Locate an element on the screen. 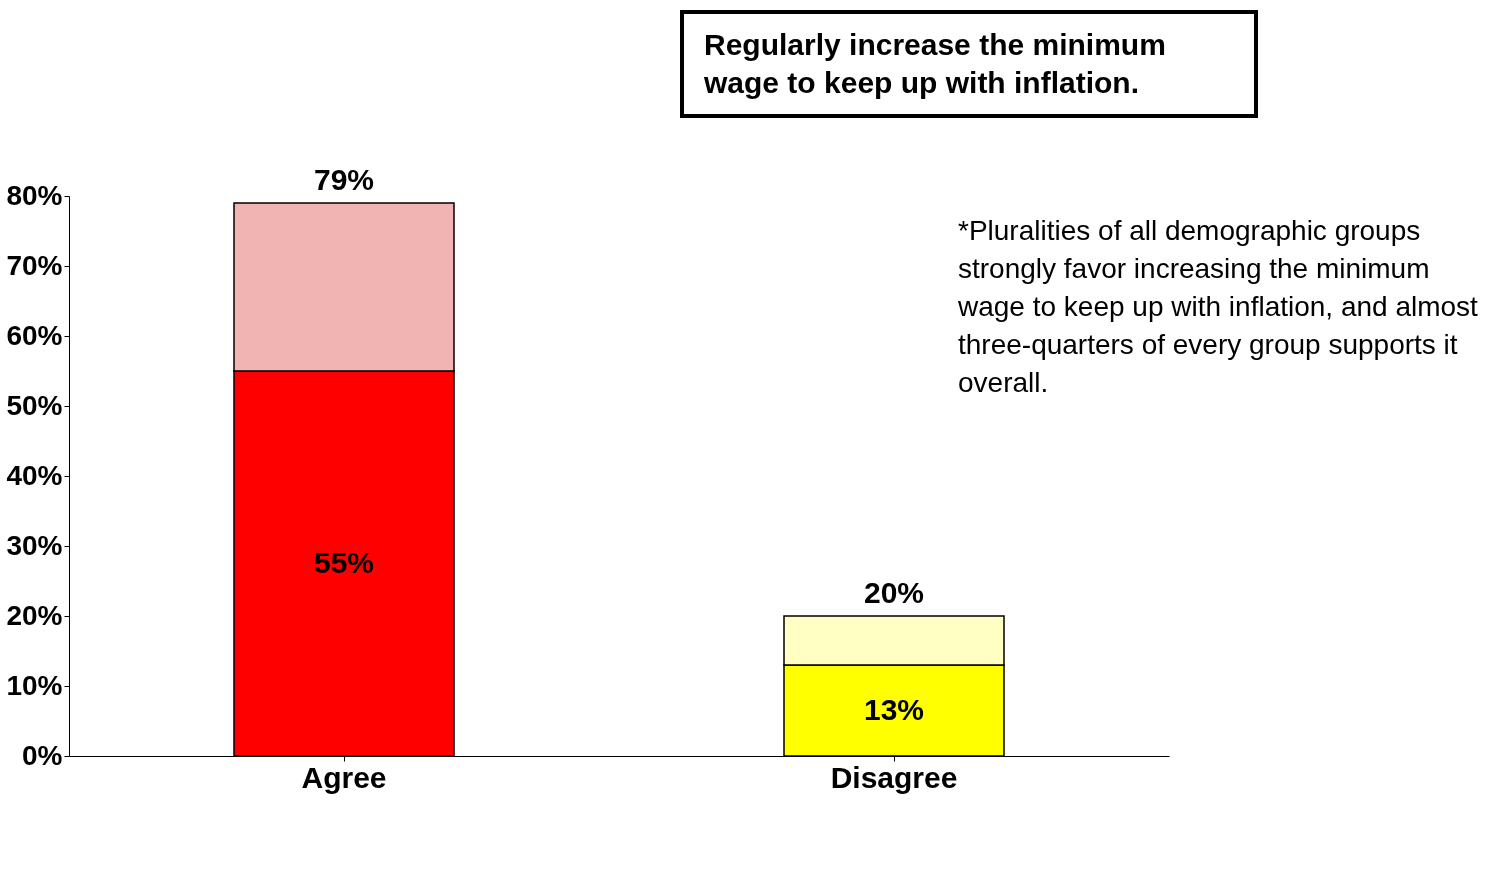 The image size is (1505, 896). y-tick-label: 0% is located at coordinates (42, 755).